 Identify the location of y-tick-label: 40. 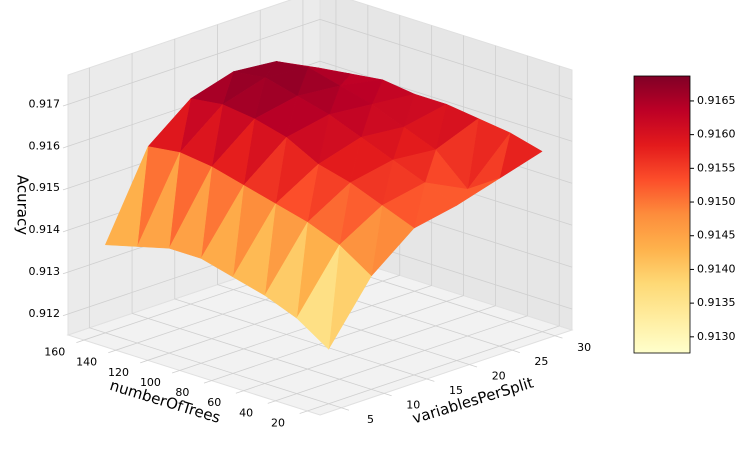
(246, 412).